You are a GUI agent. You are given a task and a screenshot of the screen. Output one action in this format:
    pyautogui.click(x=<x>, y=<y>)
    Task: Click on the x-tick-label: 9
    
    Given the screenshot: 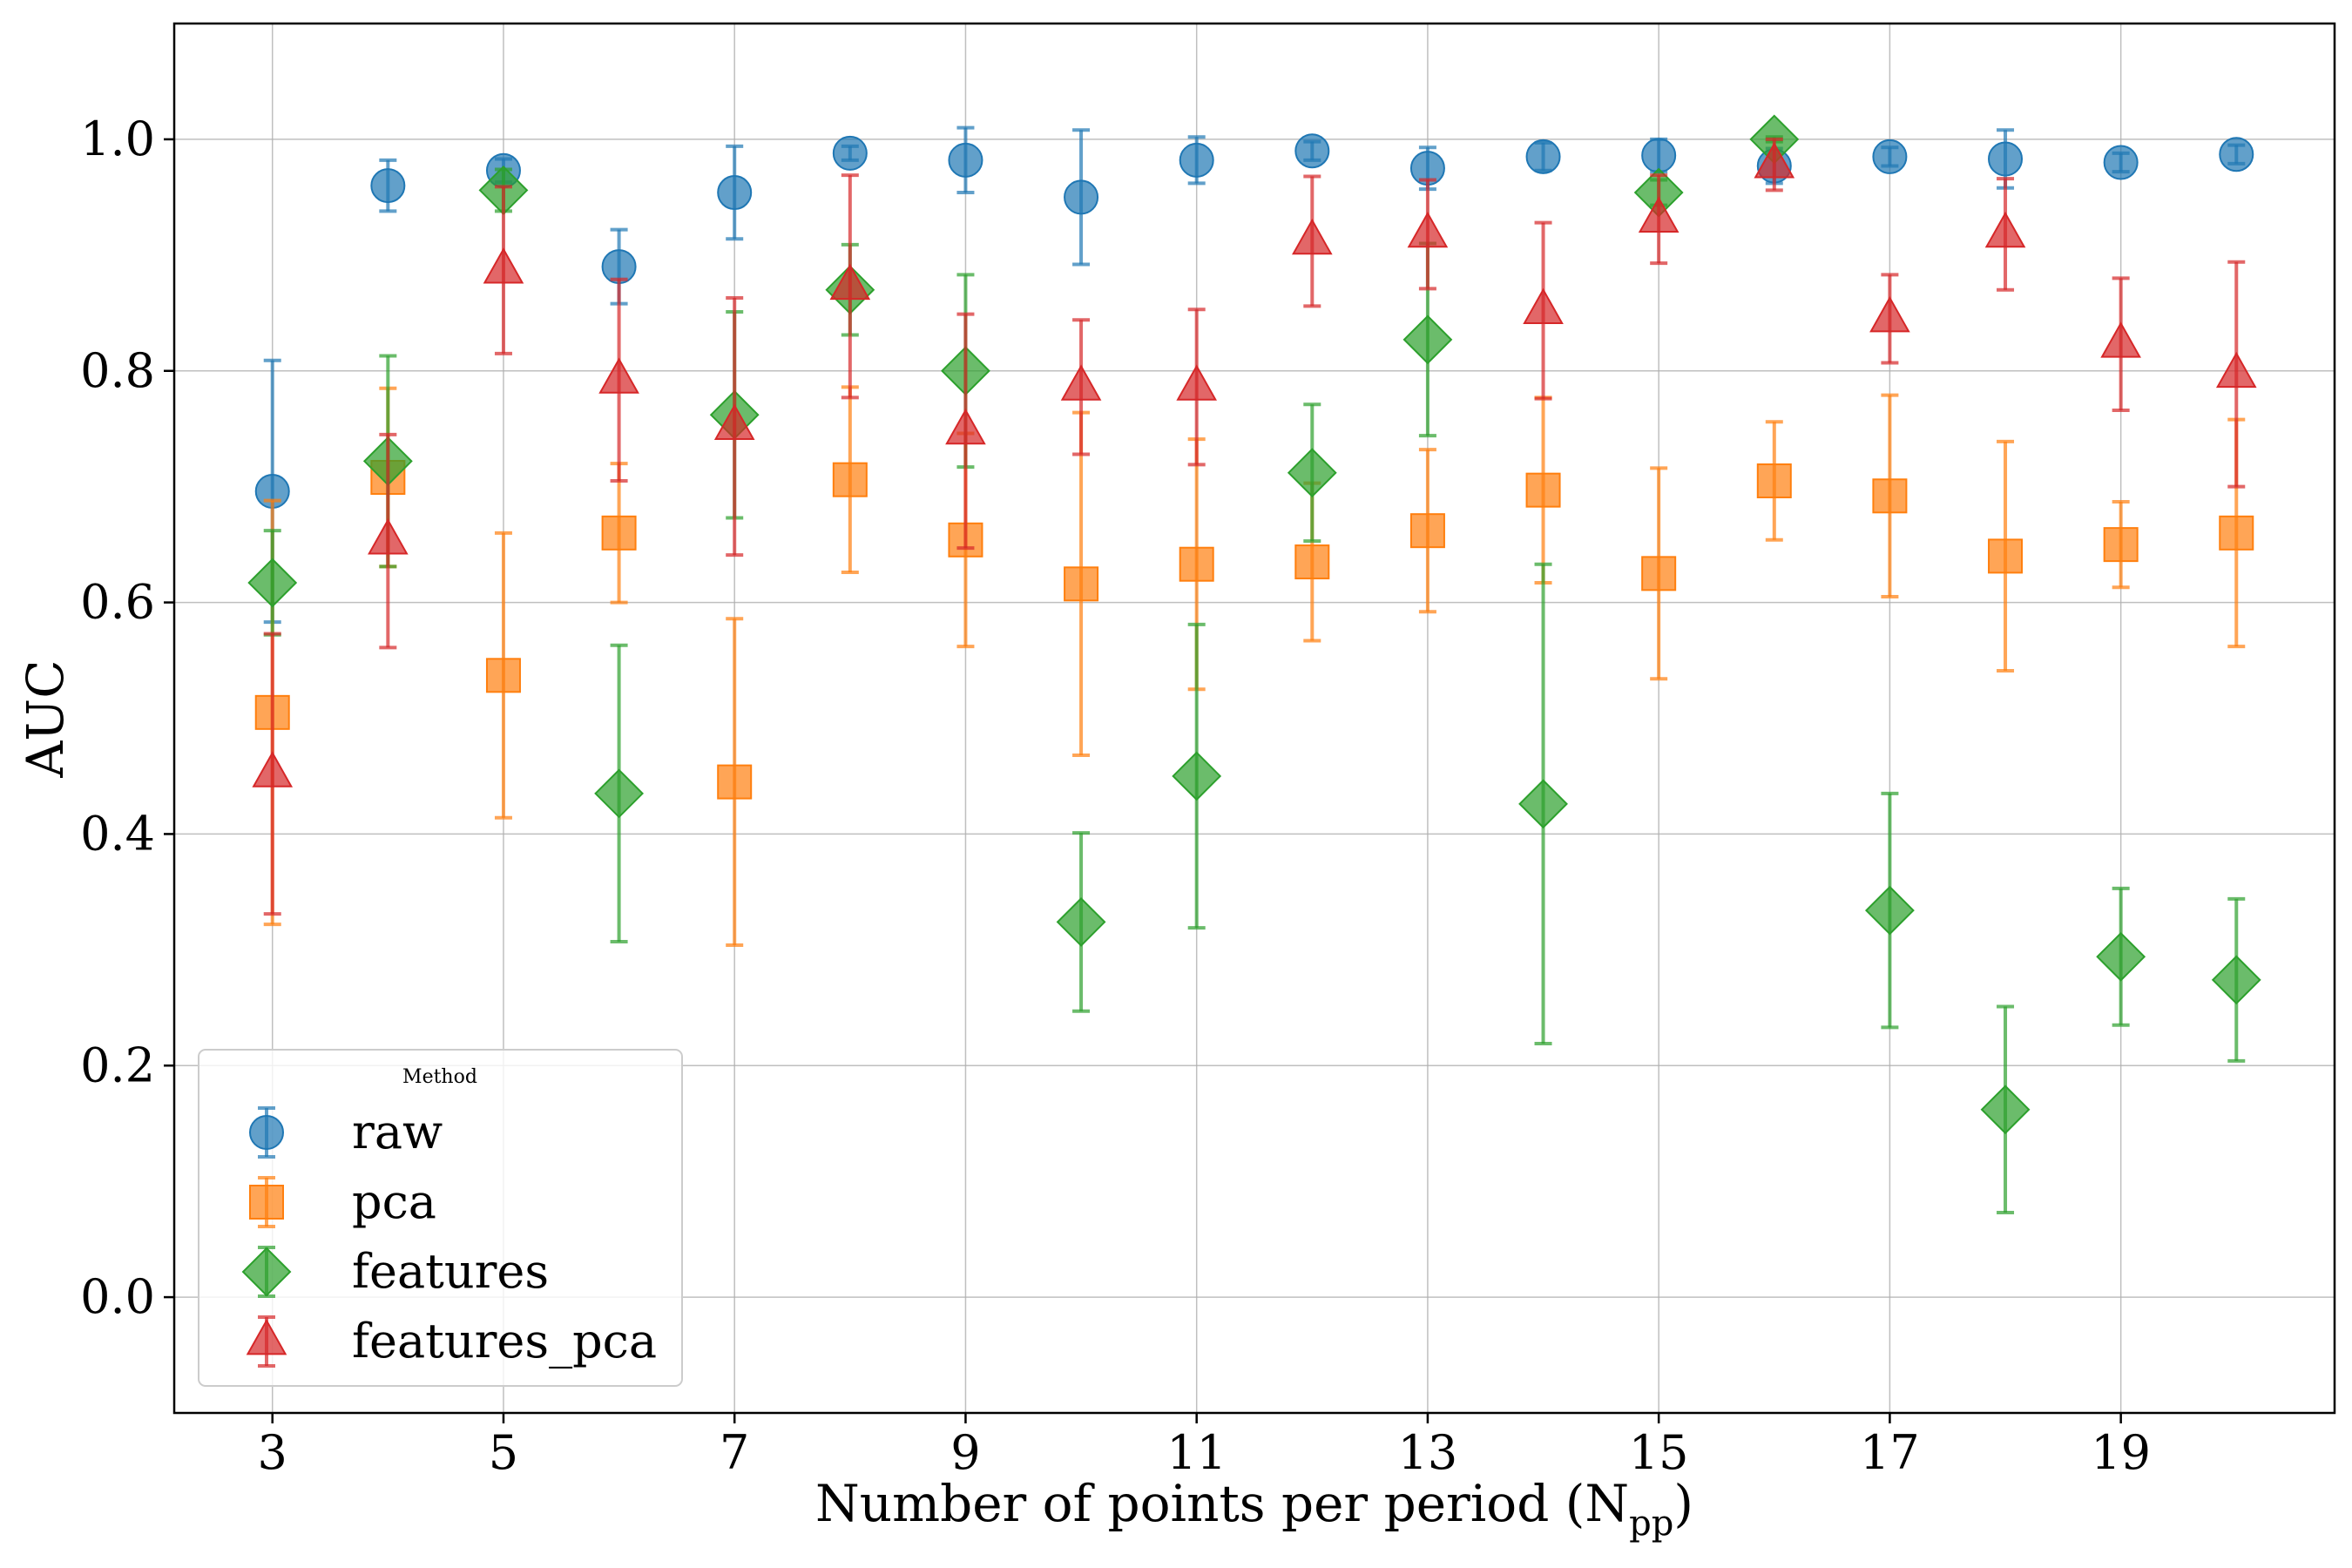 What is the action you would take?
    pyautogui.click(x=965, y=1452)
    